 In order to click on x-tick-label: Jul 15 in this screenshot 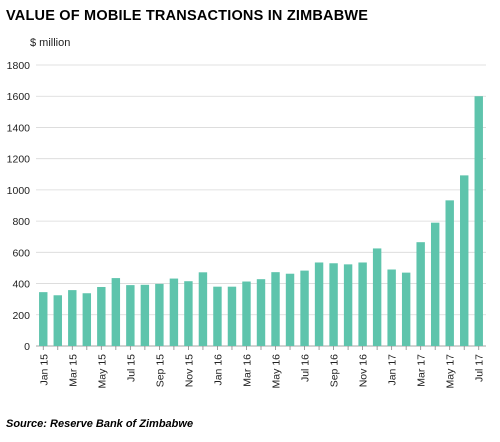, I will do `click(131, 368)`.